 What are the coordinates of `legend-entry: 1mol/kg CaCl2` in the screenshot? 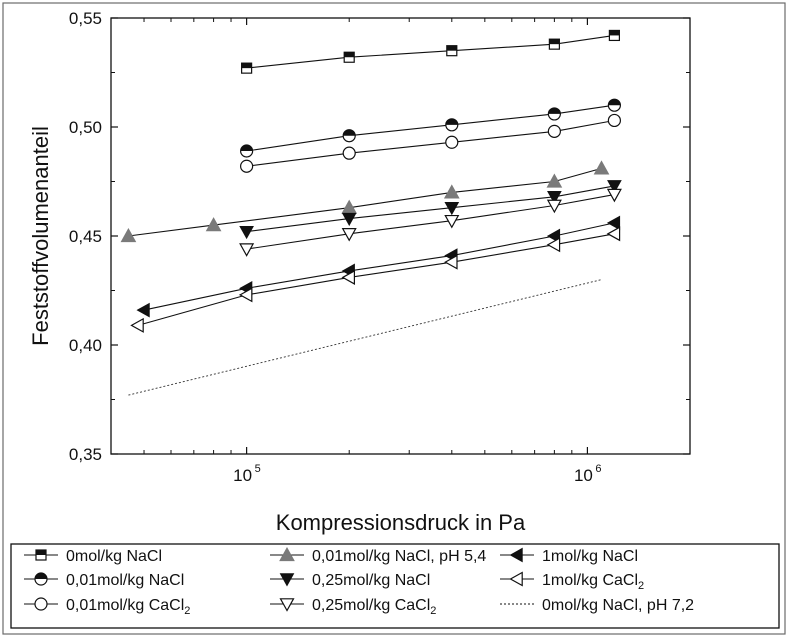 It's located at (572, 581).